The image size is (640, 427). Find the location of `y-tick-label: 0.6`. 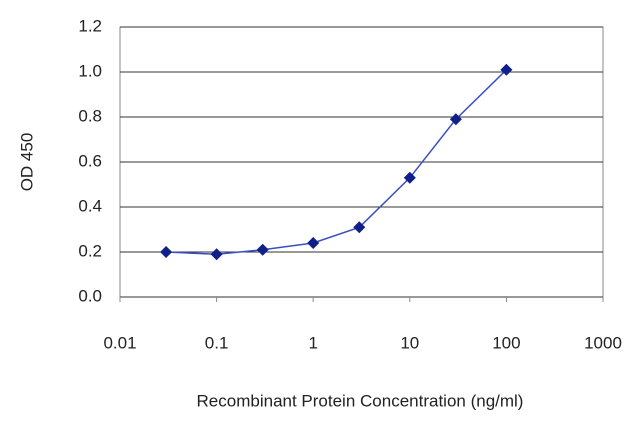

y-tick-label: 0.6 is located at coordinates (90, 160).